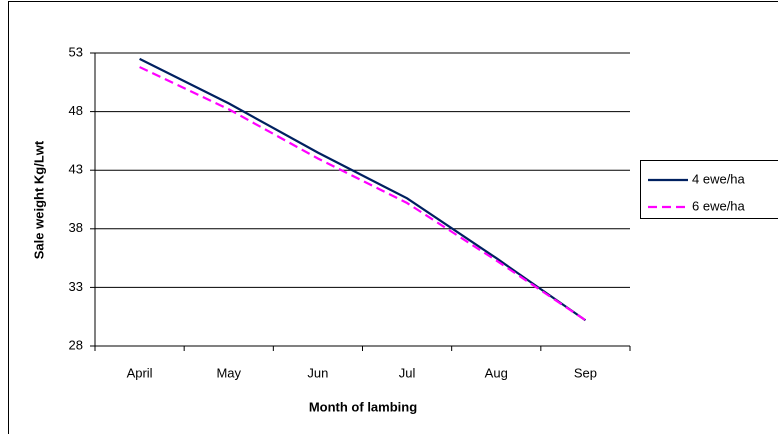 Image resolution: width=778 pixels, height=434 pixels. I want to click on legend-label: 4 ewe/ha, so click(719, 178).